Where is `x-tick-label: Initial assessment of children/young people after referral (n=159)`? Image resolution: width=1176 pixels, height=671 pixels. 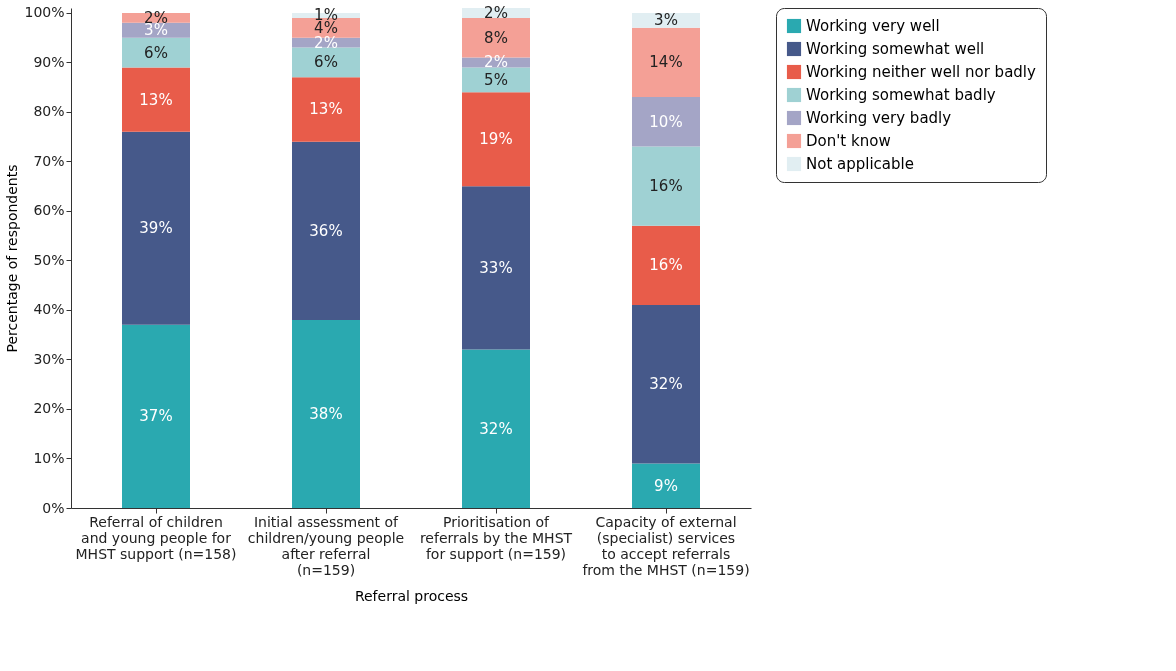
x-tick-label: Initial assessment of children/young people after referral (n=159) is located at coordinates (326, 545).